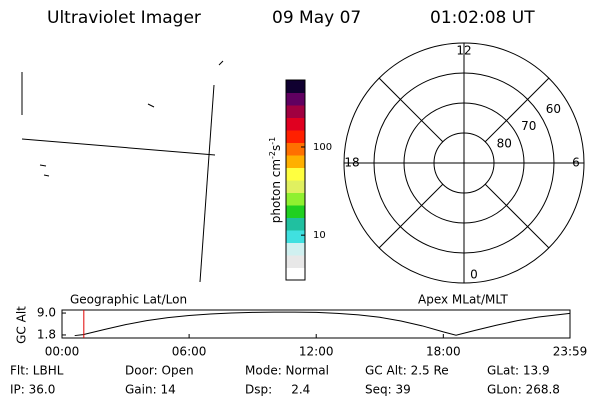 The image size is (600, 400). I want to click on left-label: Geographic Lat/Lon, so click(128, 300).